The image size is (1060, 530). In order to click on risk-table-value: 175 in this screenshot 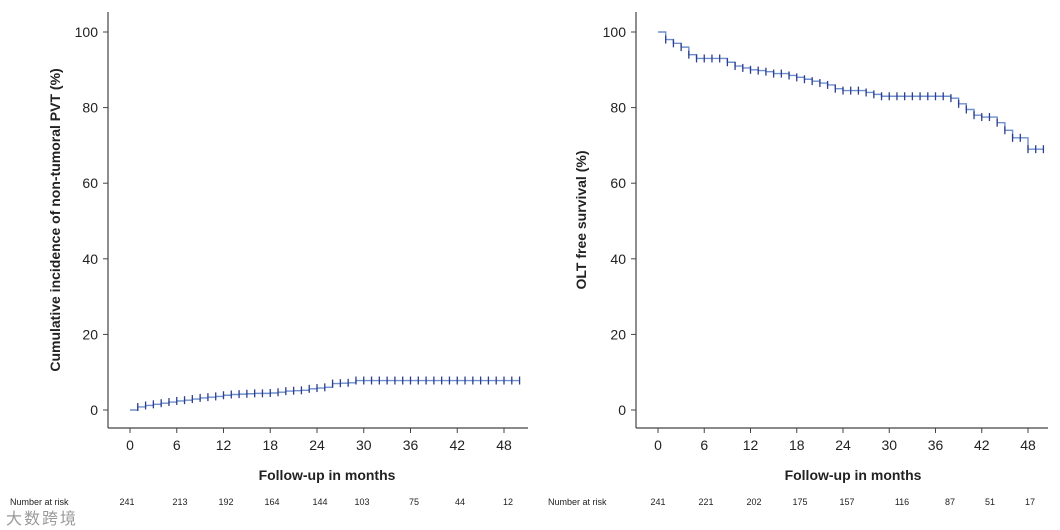, I will do `click(799, 502)`.